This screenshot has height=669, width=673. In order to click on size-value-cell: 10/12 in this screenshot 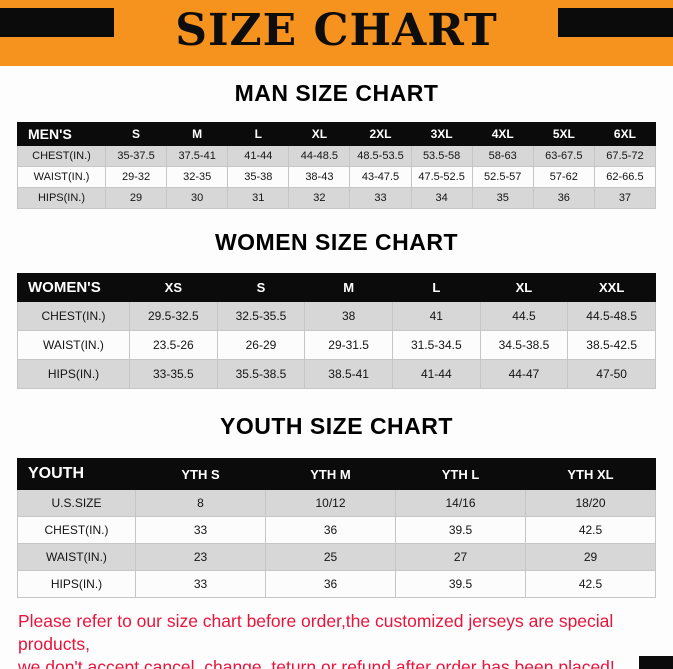, I will do `click(330, 503)`.